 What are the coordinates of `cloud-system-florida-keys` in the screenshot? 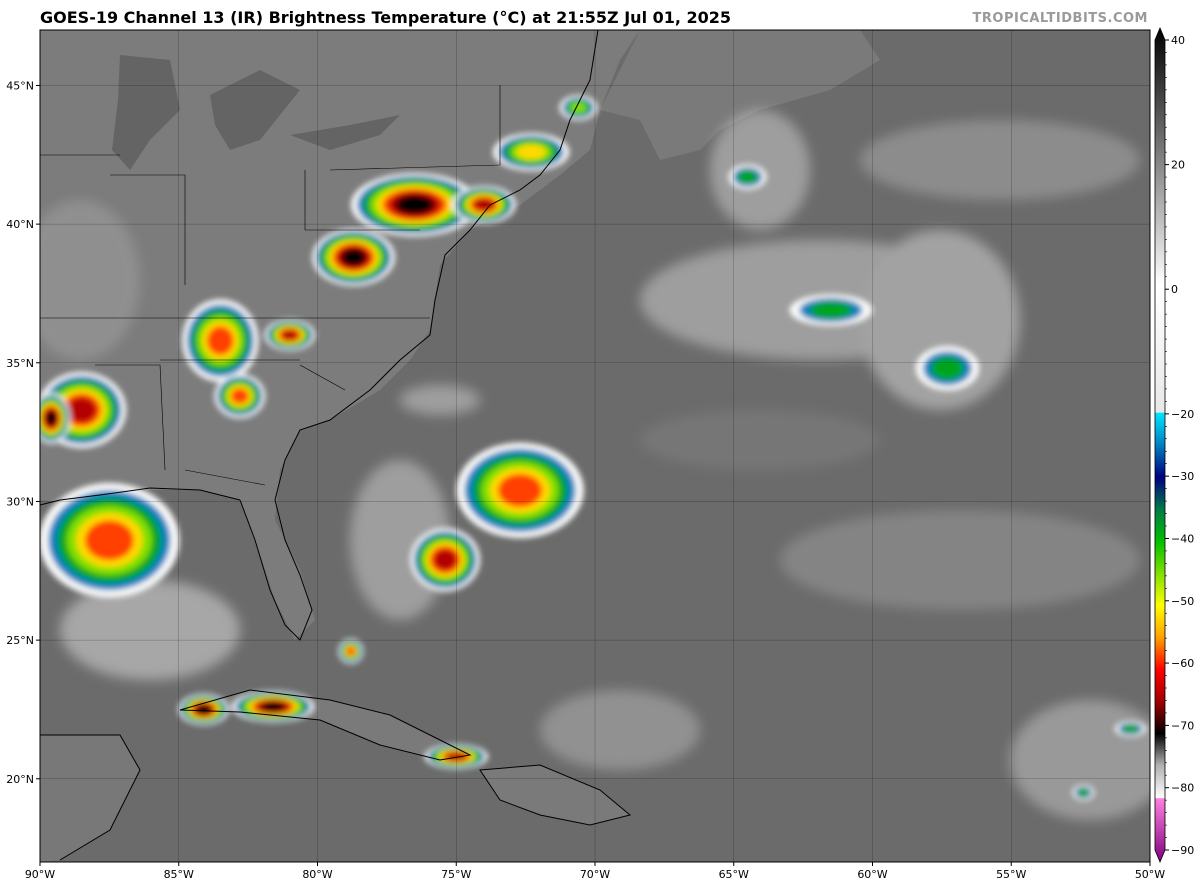 It's located at (351, 651).